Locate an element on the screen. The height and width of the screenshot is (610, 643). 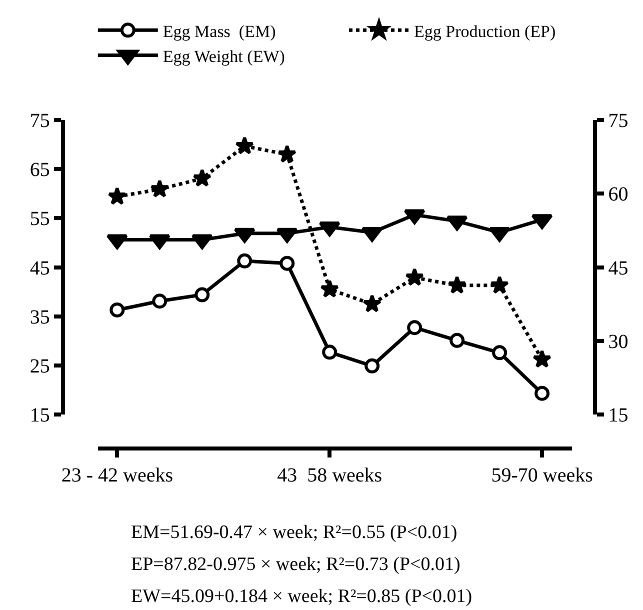
text: EP=87.82-0.975 × week; R²=0.73 (P<0.01) is located at coordinates (295, 564).